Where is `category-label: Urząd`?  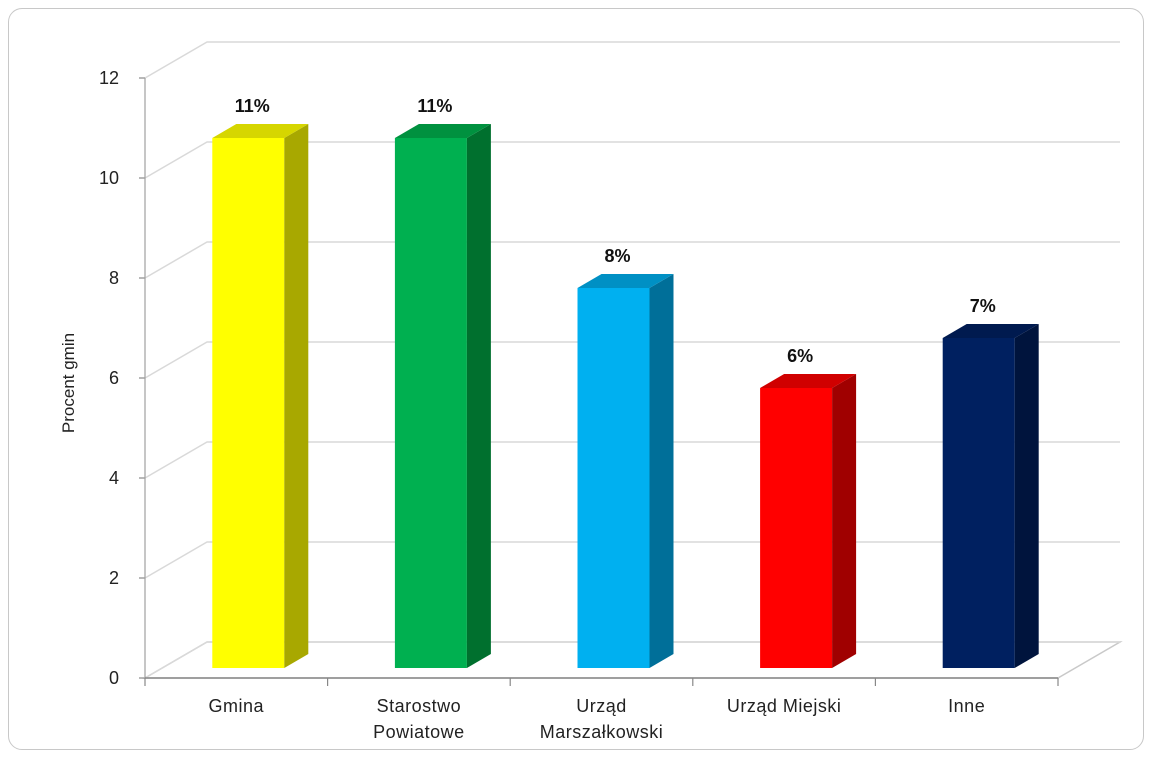 category-label: Urząd is located at coordinates (601, 706).